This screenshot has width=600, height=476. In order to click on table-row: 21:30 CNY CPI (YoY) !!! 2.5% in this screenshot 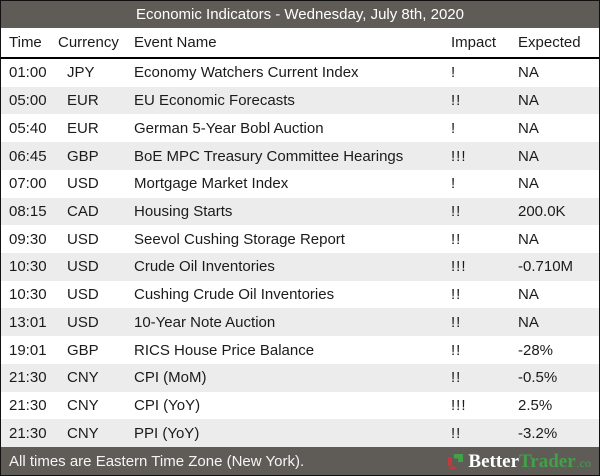, I will do `click(300, 405)`.